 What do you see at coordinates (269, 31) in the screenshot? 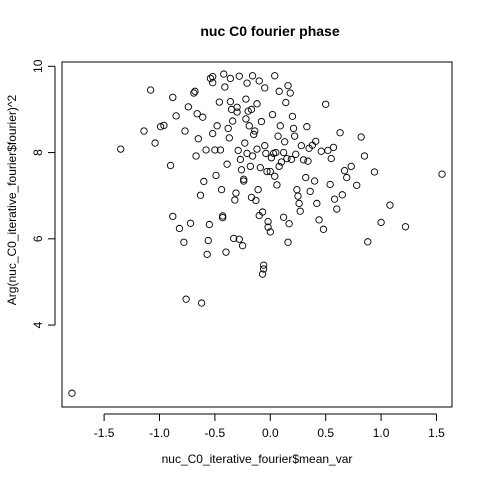
I see `chart-title: nuc C0 fourier phase` at bounding box center [269, 31].